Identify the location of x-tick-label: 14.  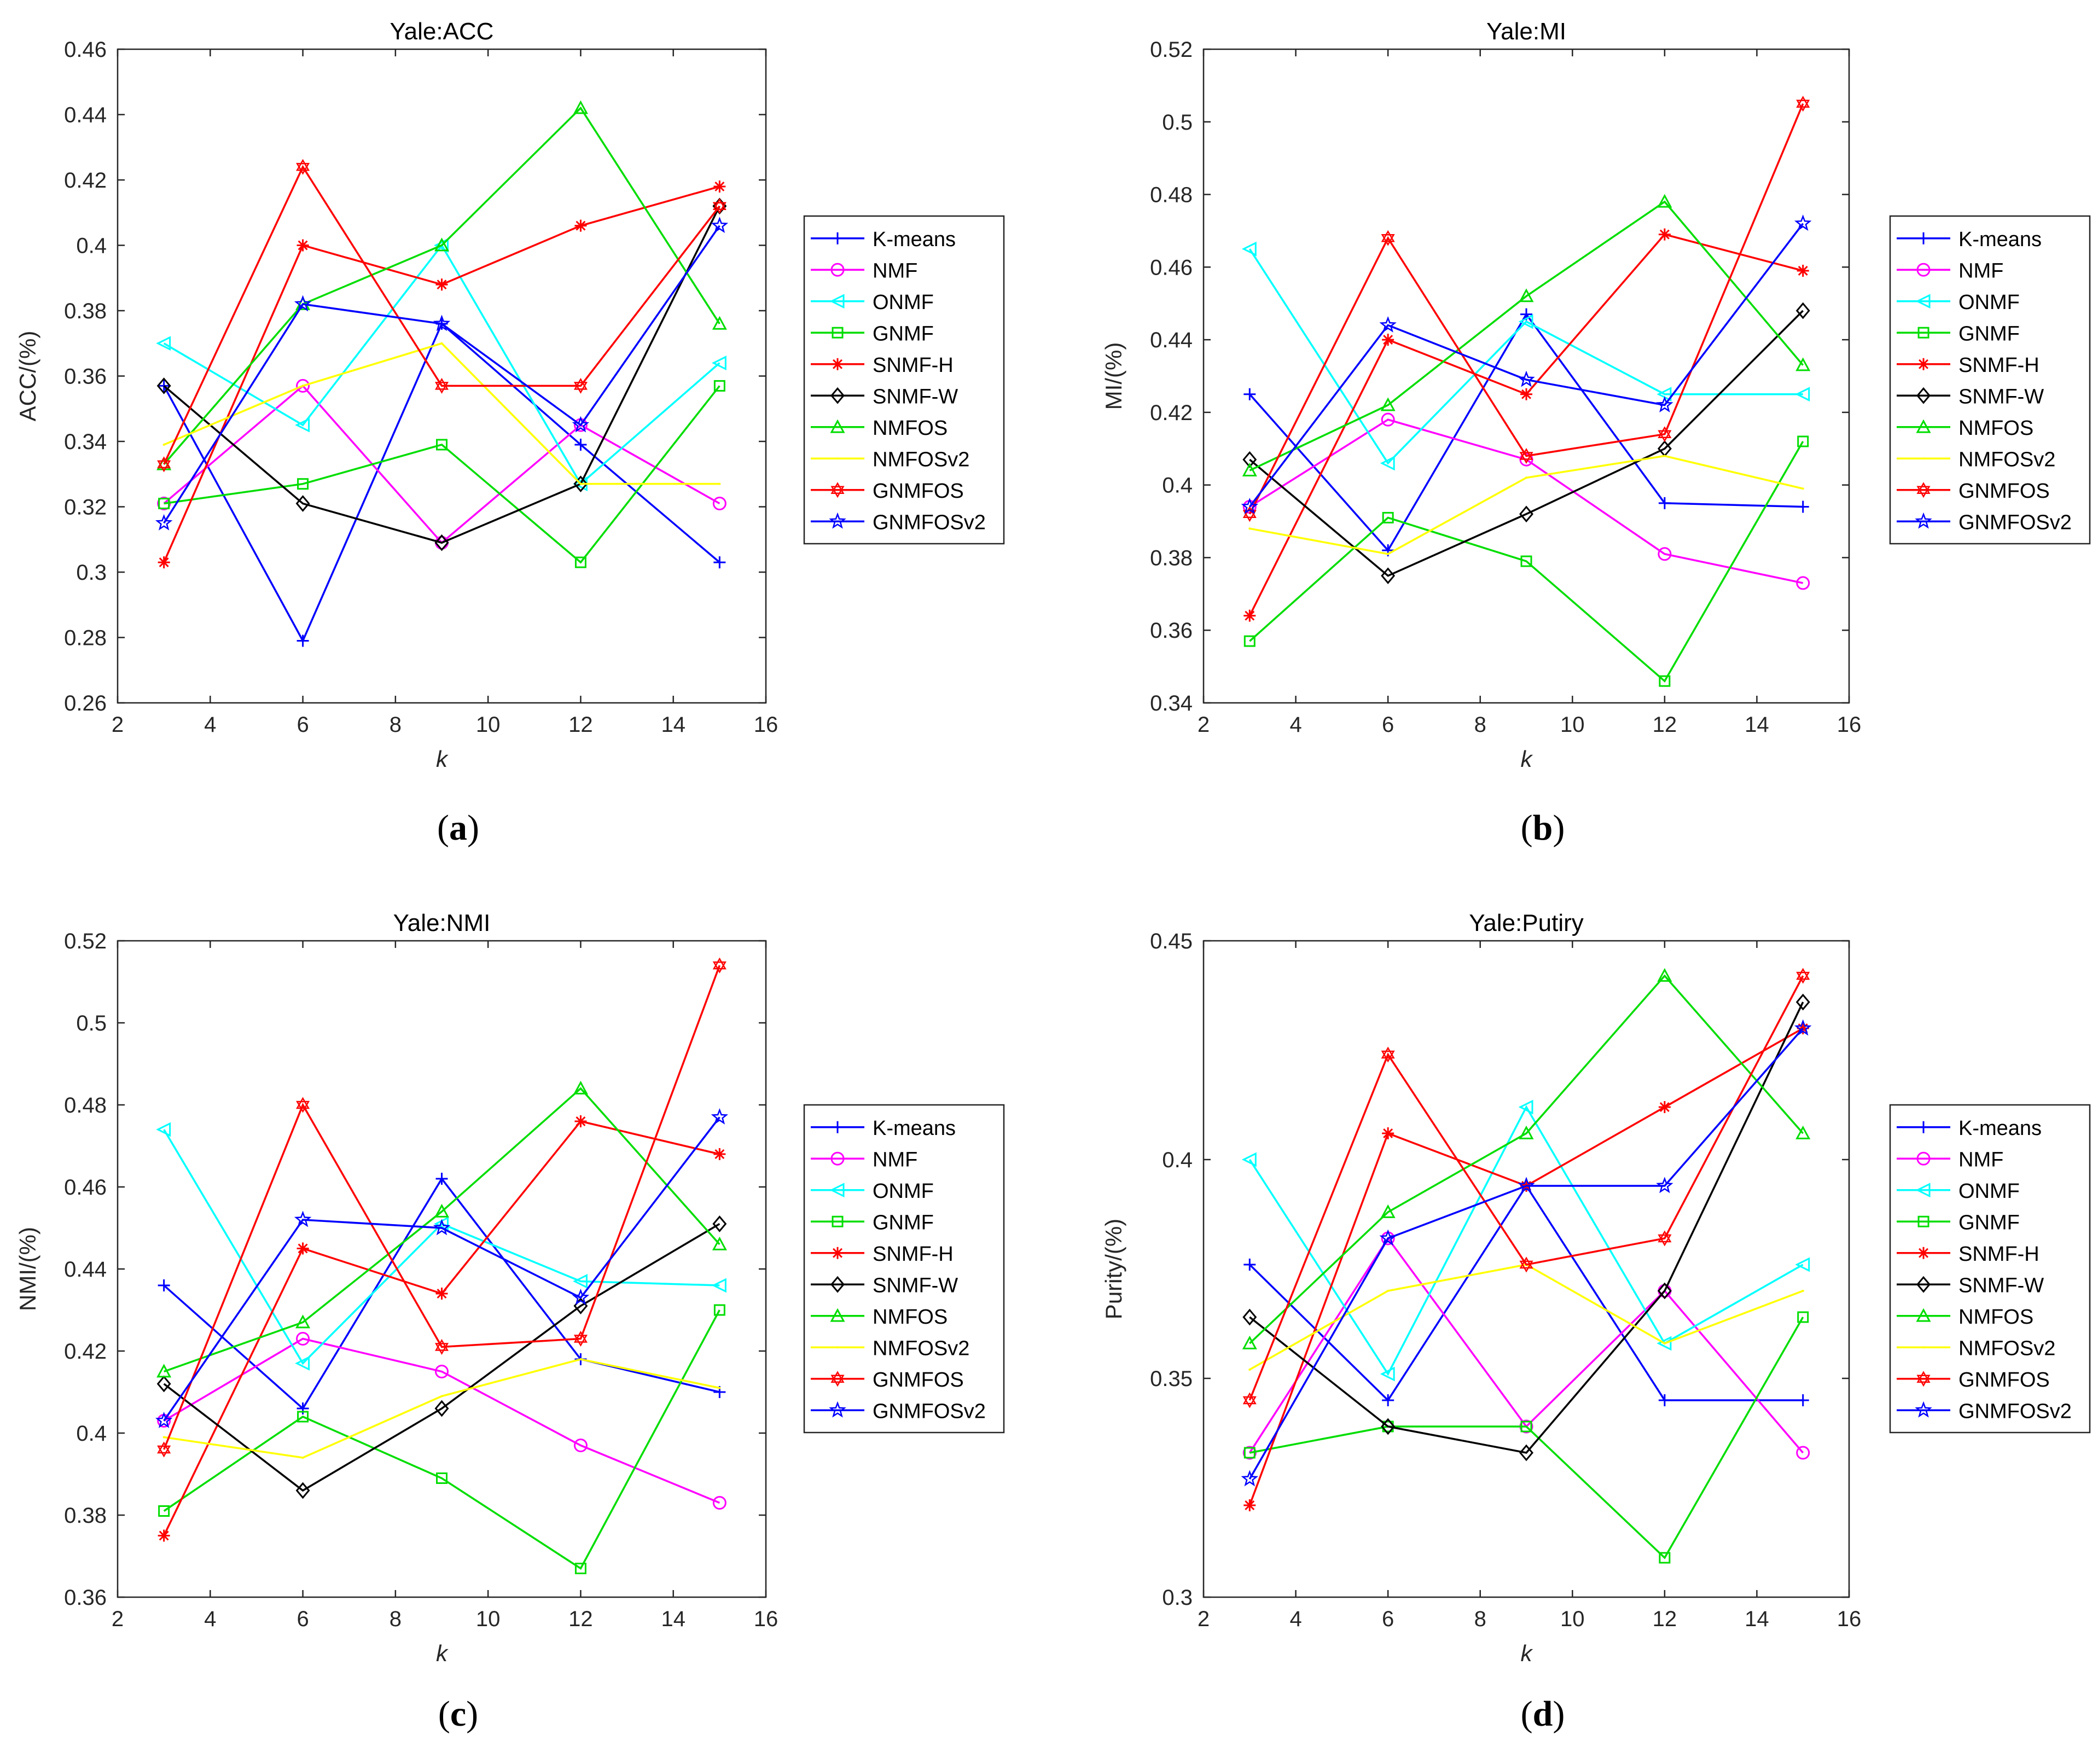
(1757, 1619).